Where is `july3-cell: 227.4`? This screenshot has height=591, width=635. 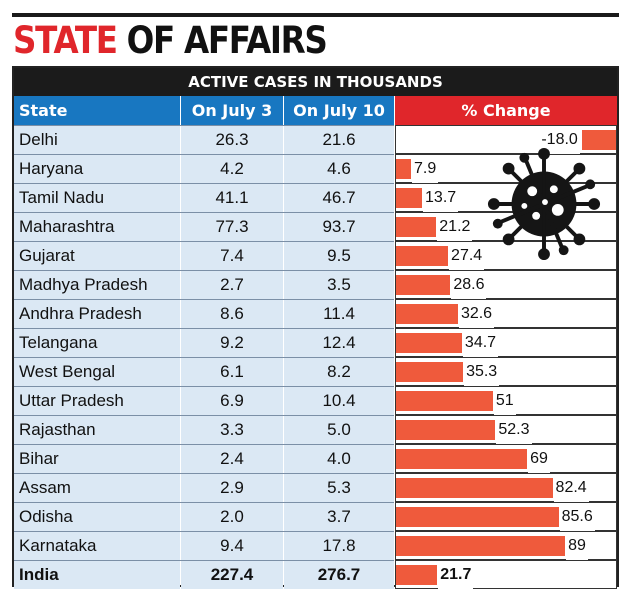 july3-cell: 227.4 is located at coordinates (232, 574).